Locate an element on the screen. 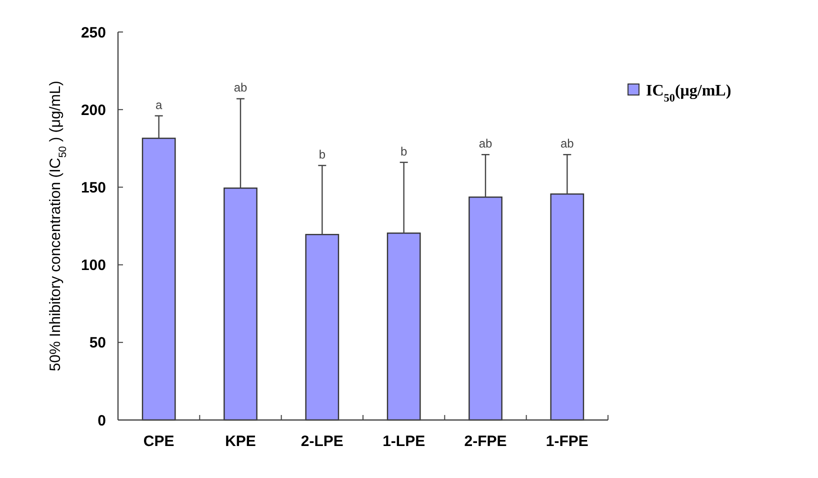 The image size is (818, 478). x-tick-label: CPE is located at coordinates (158, 441).